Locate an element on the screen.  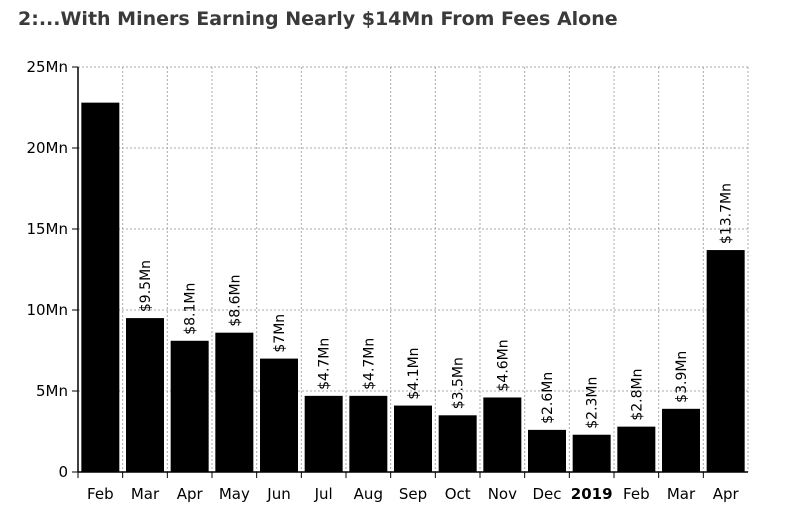
y-tick-label: 20Mn is located at coordinates (47, 148).